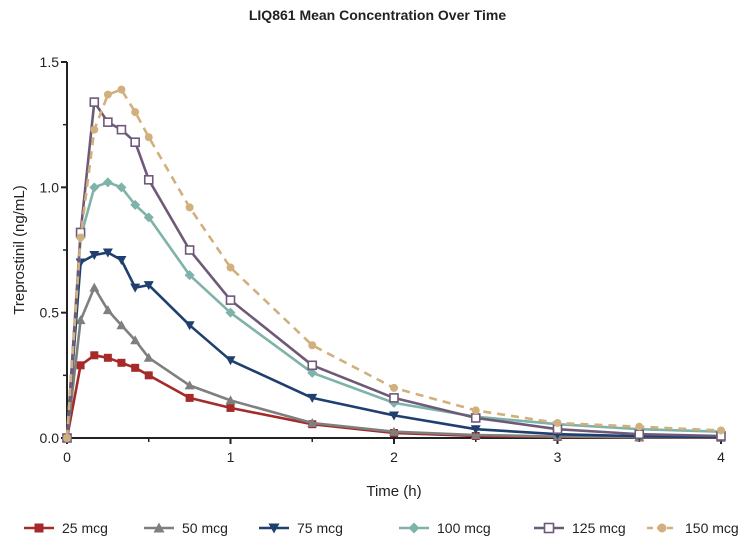 The height and width of the screenshot is (538, 755). What do you see at coordinates (50, 187) in the screenshot?
I see `y-tick-label: 1.0` at bounding box center [50, 187].